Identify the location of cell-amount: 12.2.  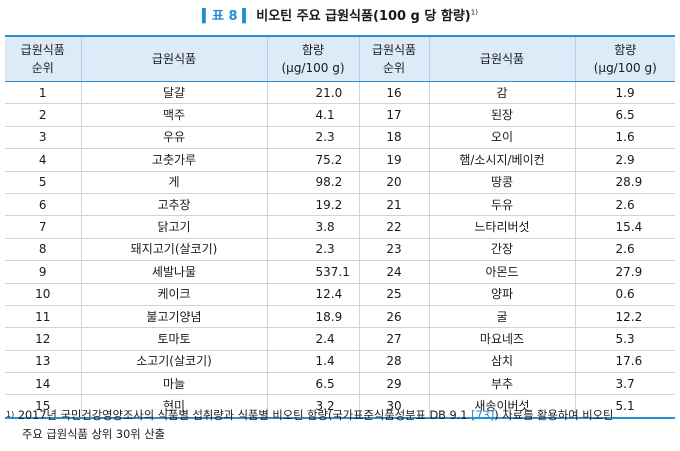
(625, 317).